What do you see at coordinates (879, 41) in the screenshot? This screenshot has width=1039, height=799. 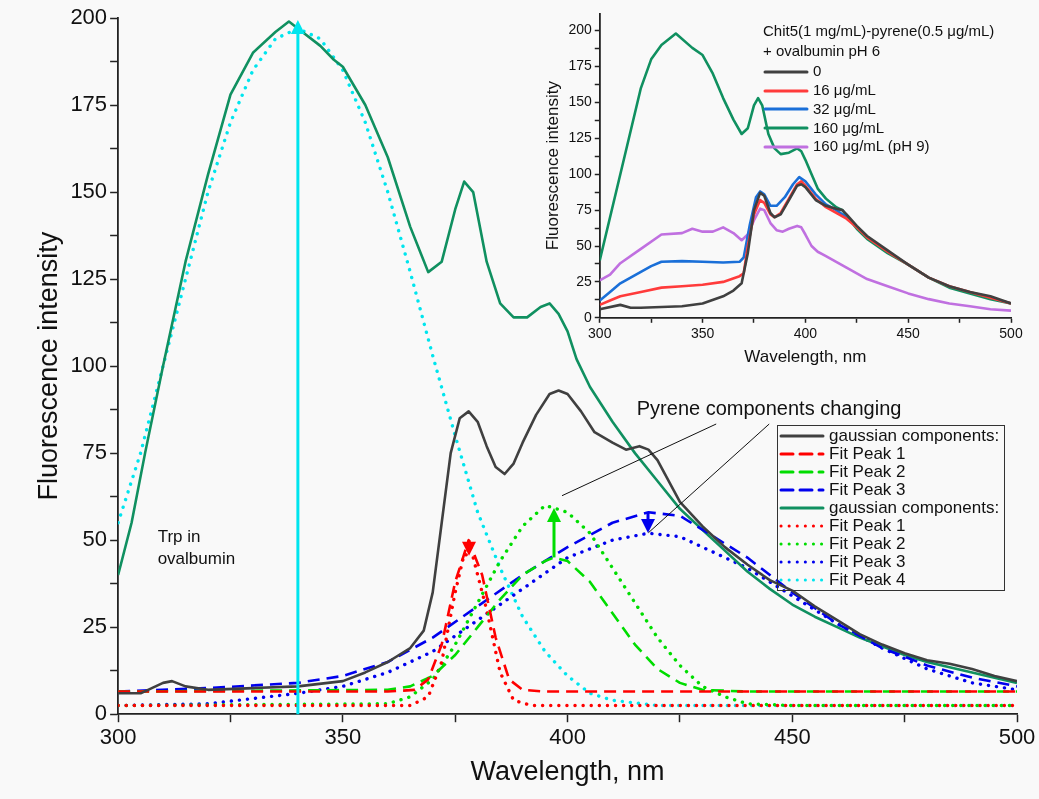 I see `legend-title: Chit5(1 mg/mL)-pyrene(0.5 μg/mL) + ovalbumin pH 6` at bounding box center [879, 41].